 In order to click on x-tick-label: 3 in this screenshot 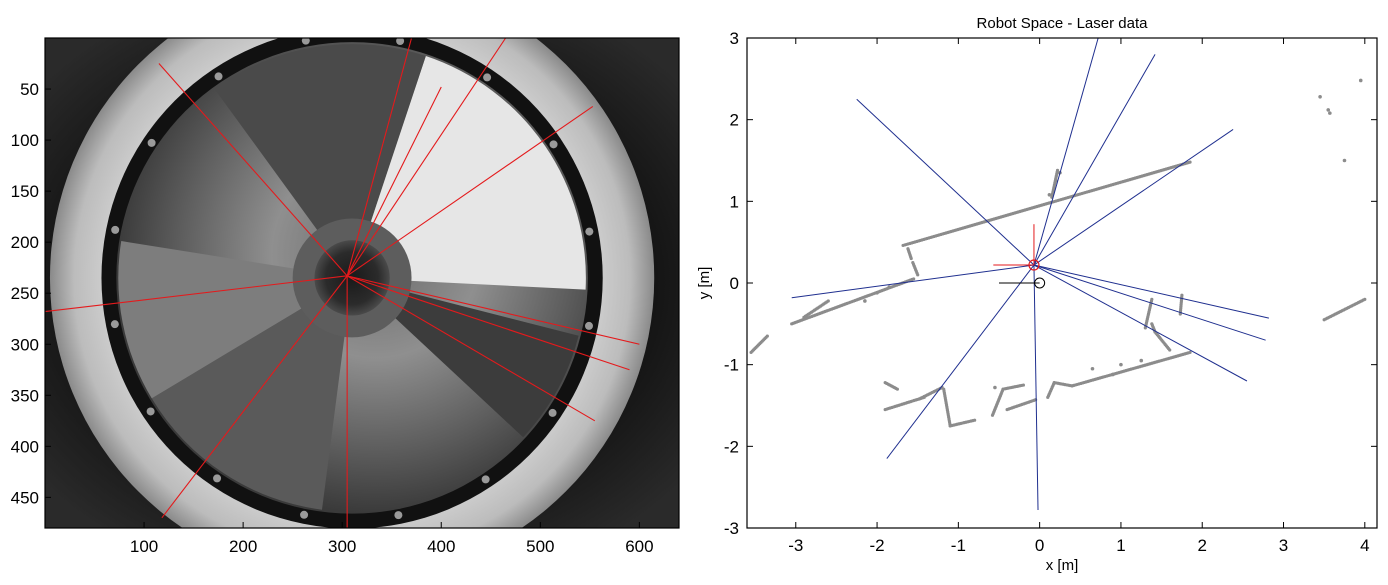, I will do `click(1283, 545)`.